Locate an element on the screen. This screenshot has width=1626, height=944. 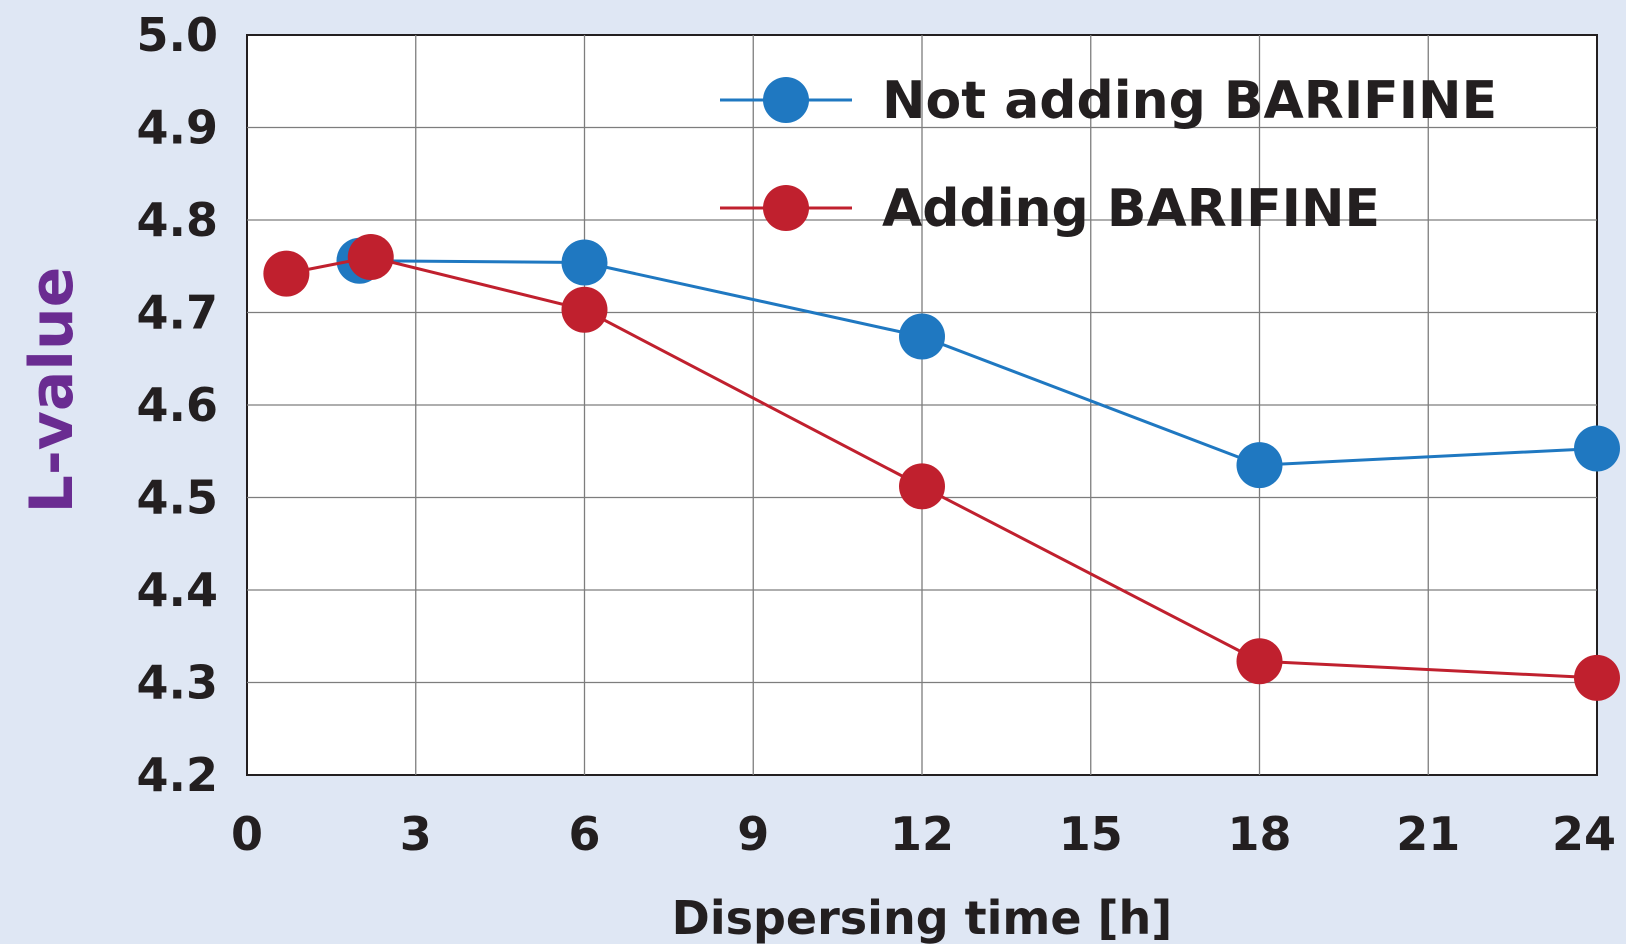
legend-label: Not adding BARIFINE is located at coordinates (1189, 101).